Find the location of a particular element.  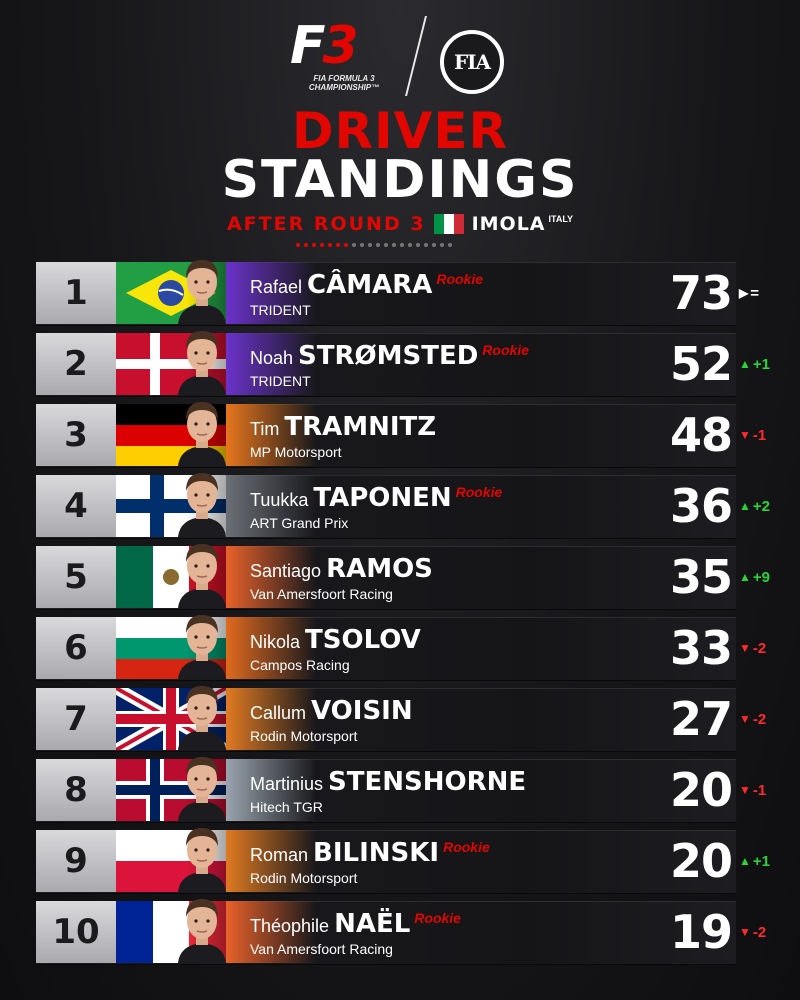

f3-logo-subtitle: FIA FORMULA 3 CHAMPIONSHIP™ is located at coordinates (344, 83).